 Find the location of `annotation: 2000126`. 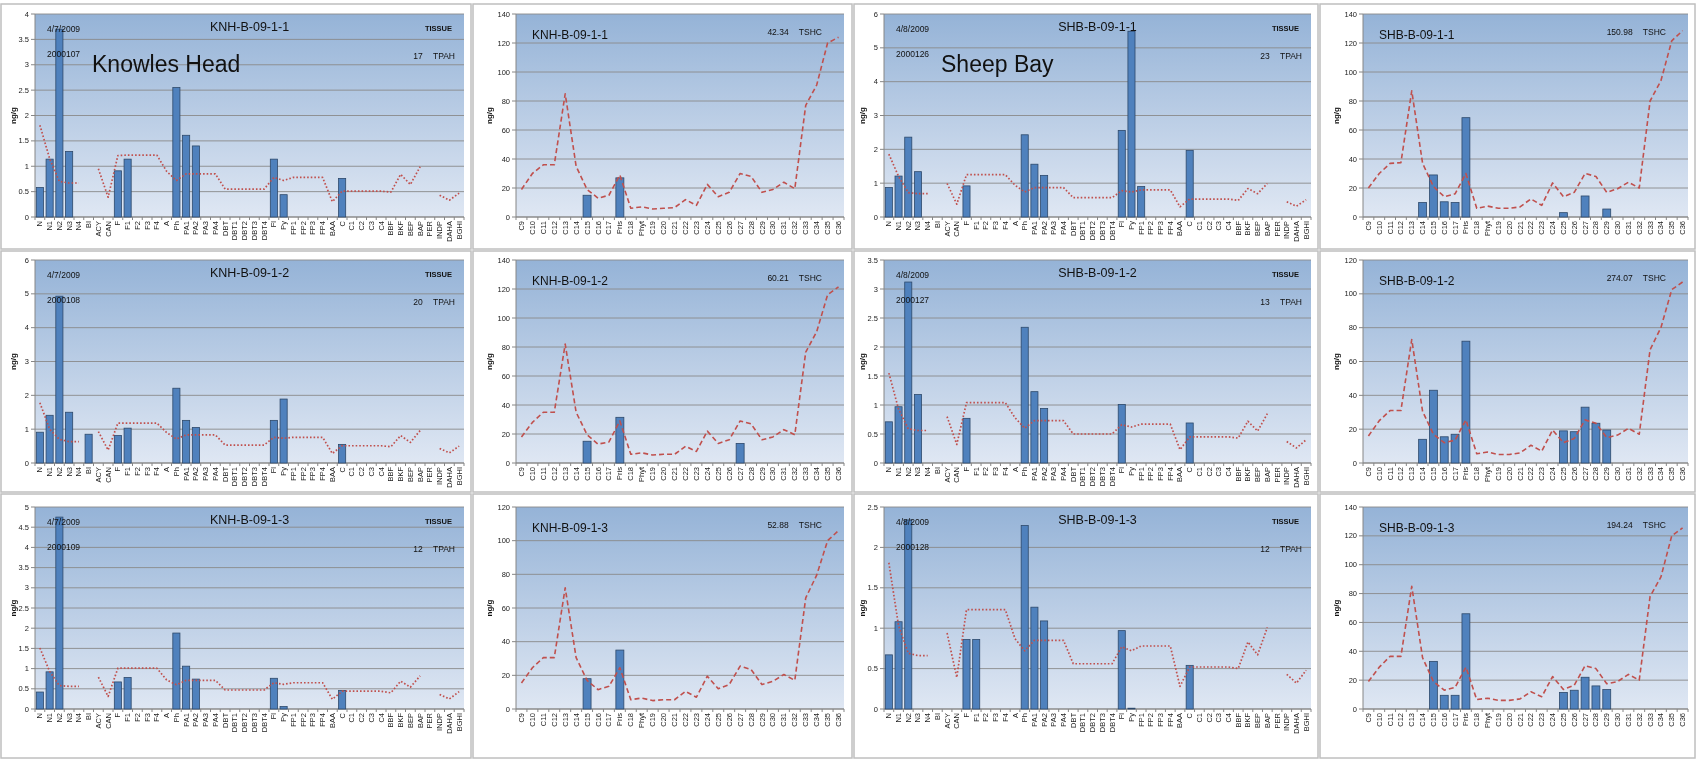

annotation: 2000126 is located at coordinates (913, 54).